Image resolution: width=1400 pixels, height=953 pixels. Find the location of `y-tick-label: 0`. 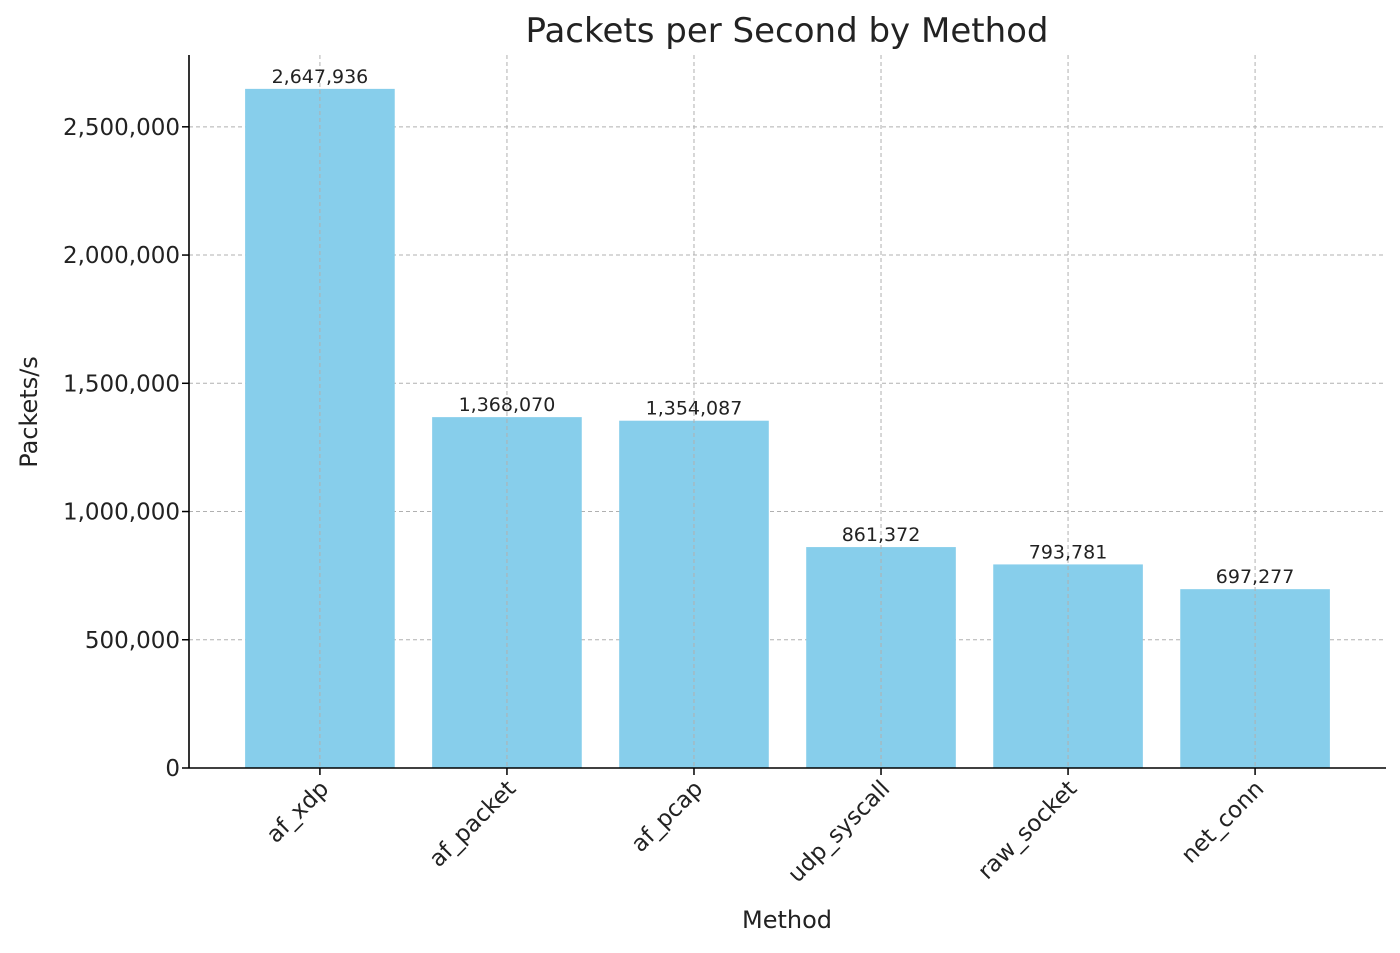

y-tick-label: 0 is located at coordinates (172, 769).